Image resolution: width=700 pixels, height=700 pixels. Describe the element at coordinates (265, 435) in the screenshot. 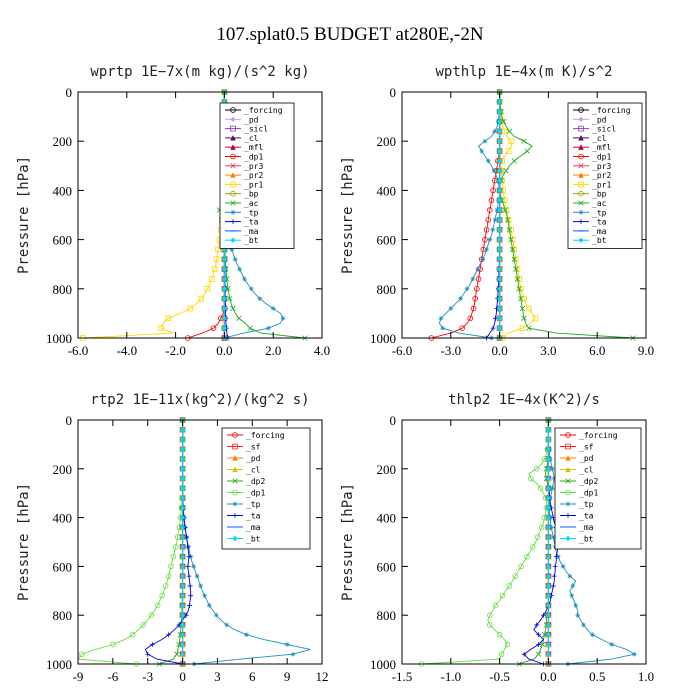

I see `legend-label: _forcing` at that location.